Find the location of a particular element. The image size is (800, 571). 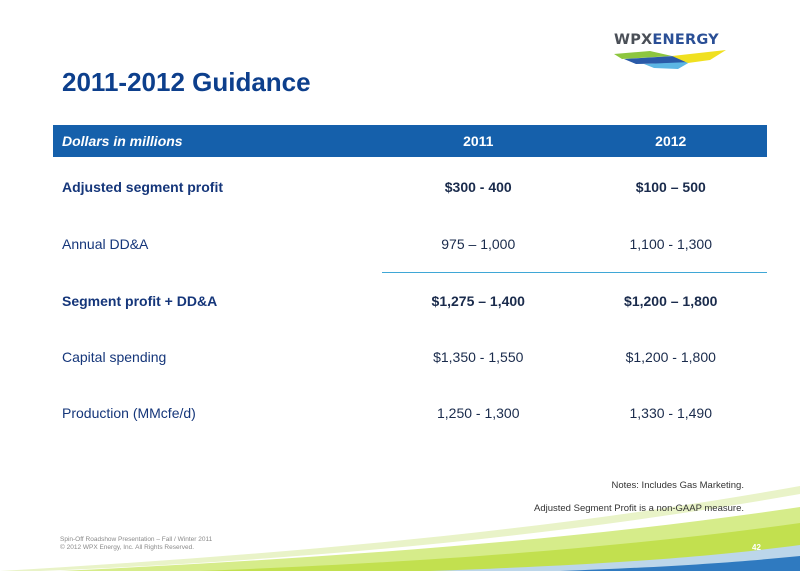

row-value-2011: $1,350 - 1,550 is located at coordinates (478, 357).